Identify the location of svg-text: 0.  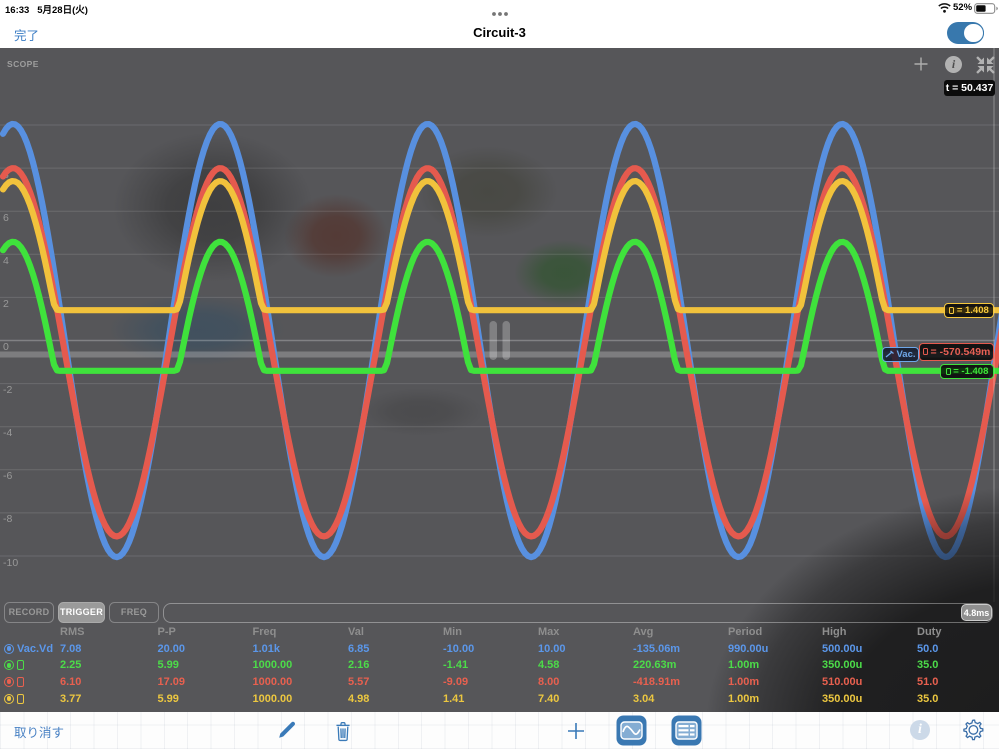
(6, 347).